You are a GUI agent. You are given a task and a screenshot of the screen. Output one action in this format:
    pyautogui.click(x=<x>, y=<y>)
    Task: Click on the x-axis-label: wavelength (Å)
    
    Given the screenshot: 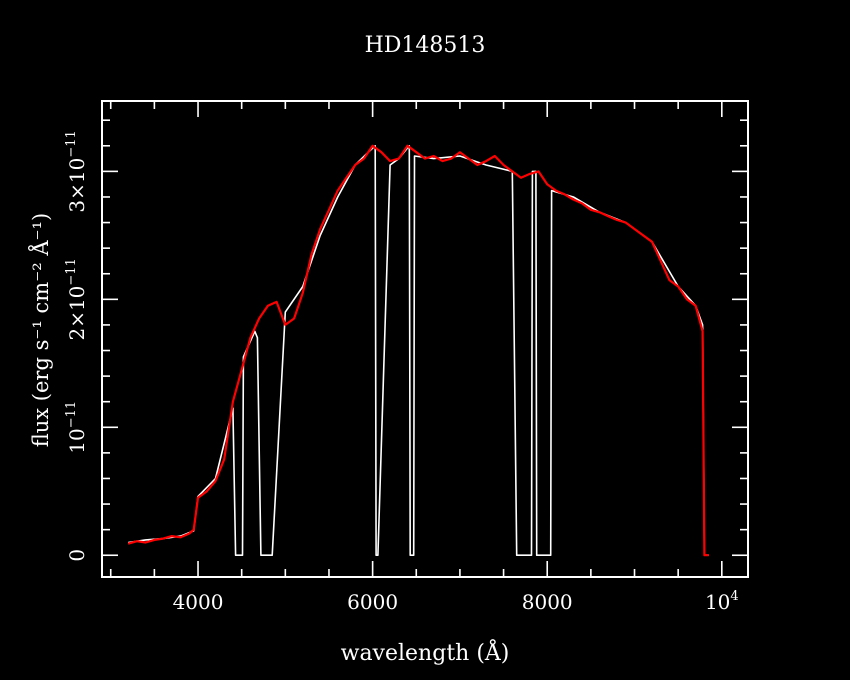 What is the action you would take?
    pyautogui.click(x=425, y=652)
    